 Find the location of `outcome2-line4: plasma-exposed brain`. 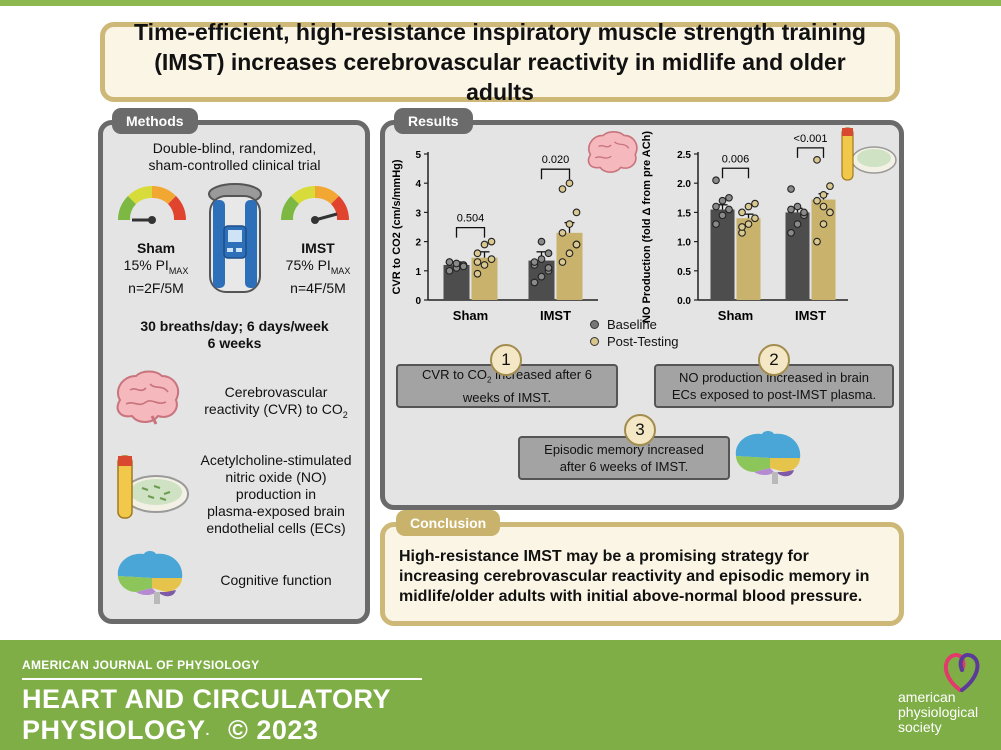

outcome2-line4: plasma-exposed brain is located at coordinates (276, 511).